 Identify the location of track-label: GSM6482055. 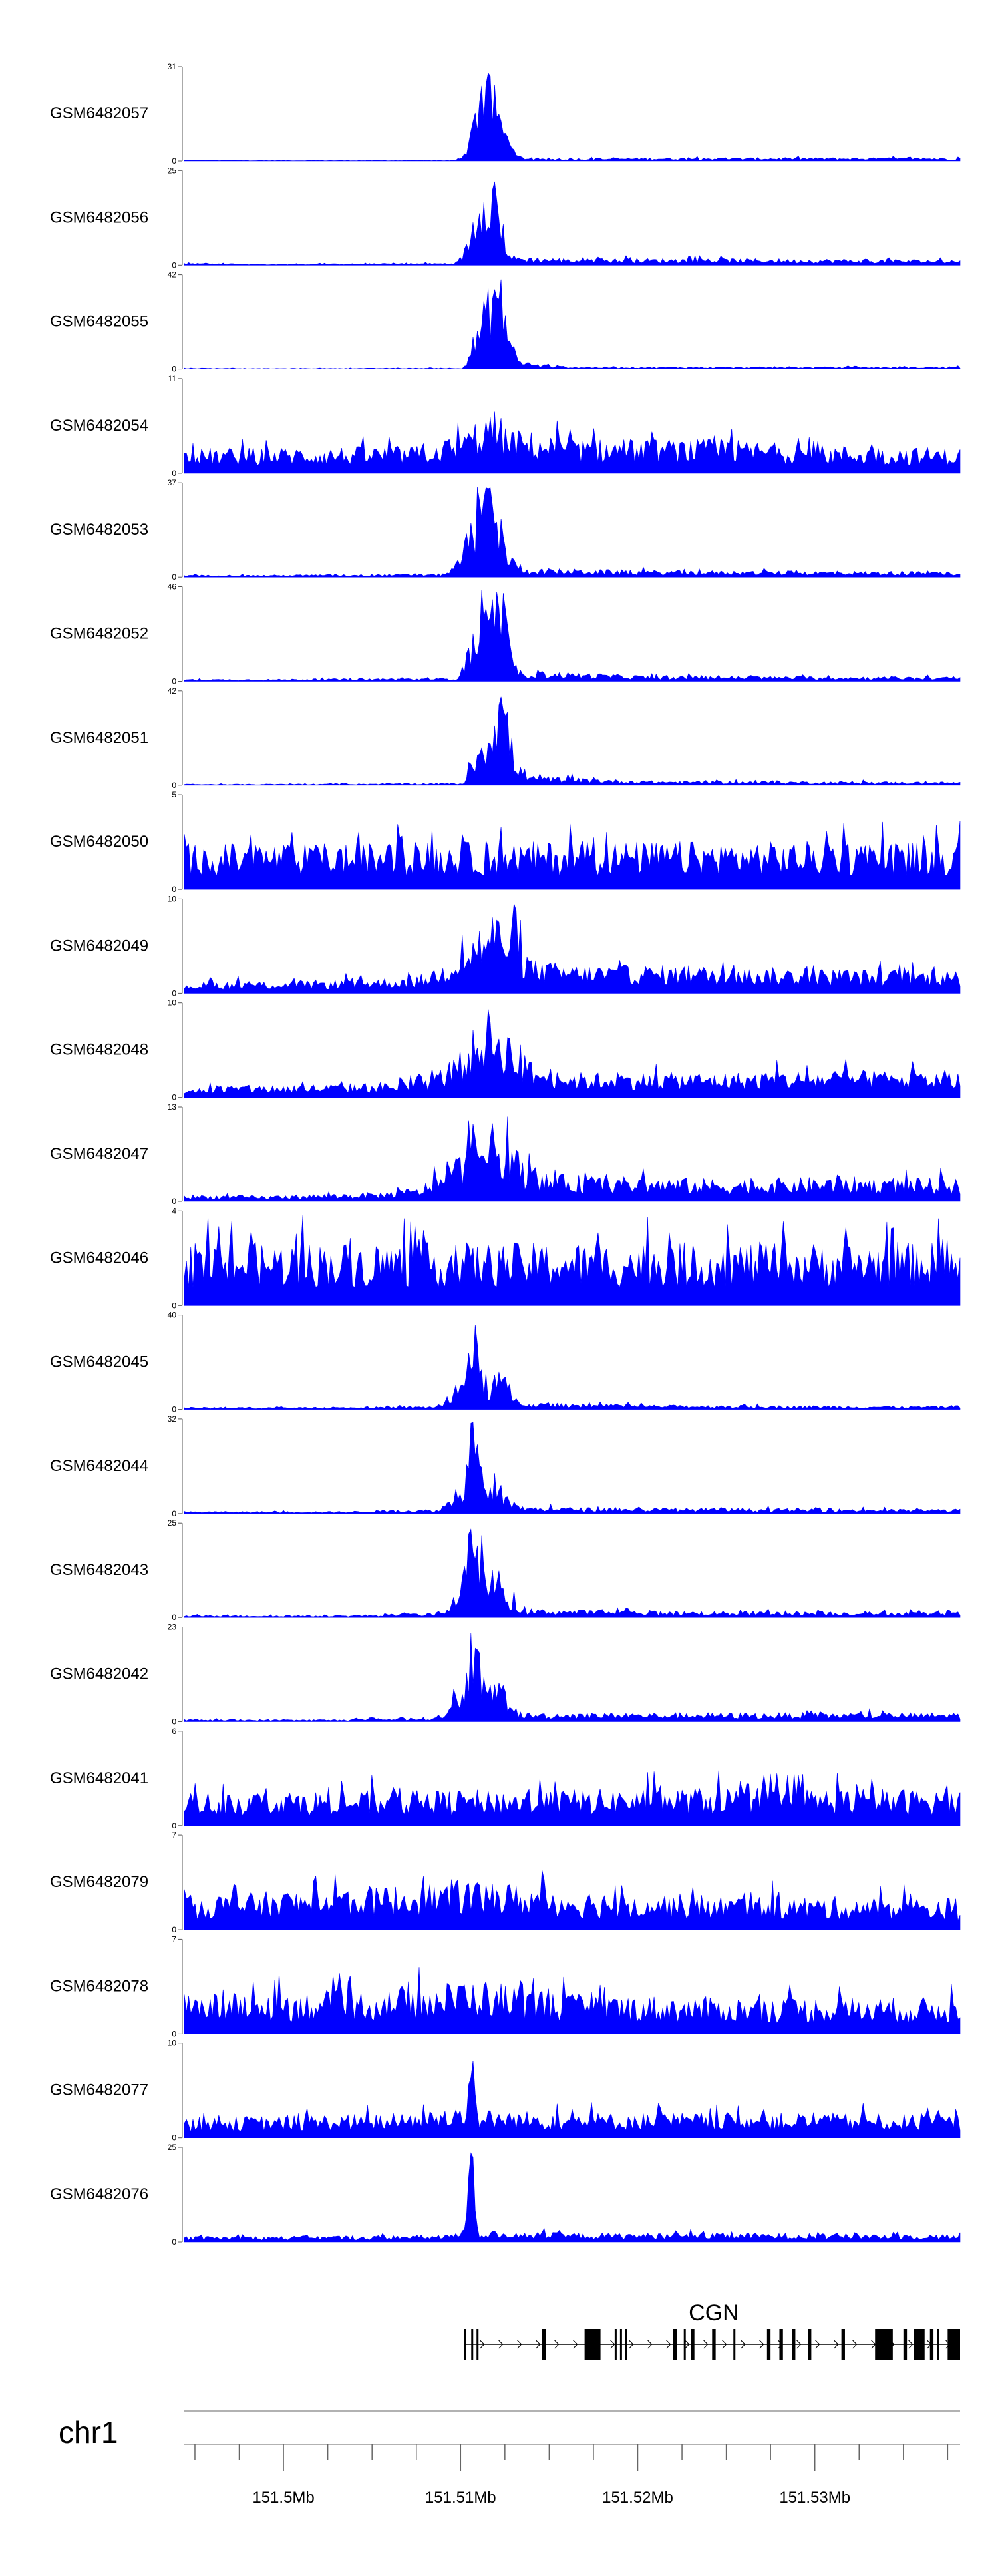
(99, 322).